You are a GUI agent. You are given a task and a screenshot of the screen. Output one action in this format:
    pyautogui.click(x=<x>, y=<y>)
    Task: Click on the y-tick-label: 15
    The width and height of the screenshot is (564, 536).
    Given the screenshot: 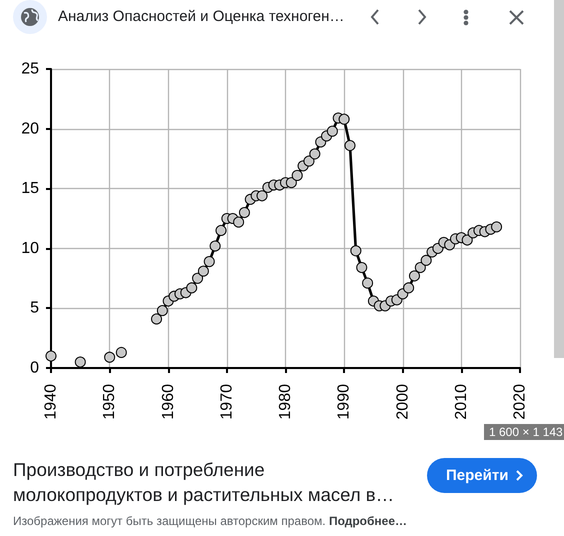 What is the action you would take?
    pyautogui.click(x=30, y=189)
    